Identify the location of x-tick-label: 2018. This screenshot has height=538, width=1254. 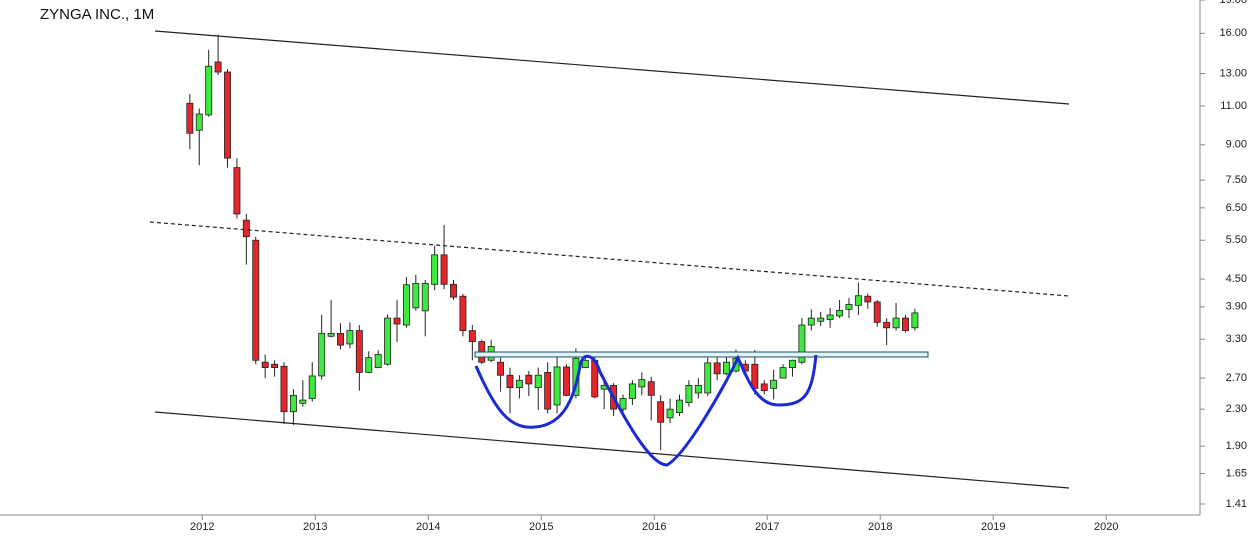
(880, 527).